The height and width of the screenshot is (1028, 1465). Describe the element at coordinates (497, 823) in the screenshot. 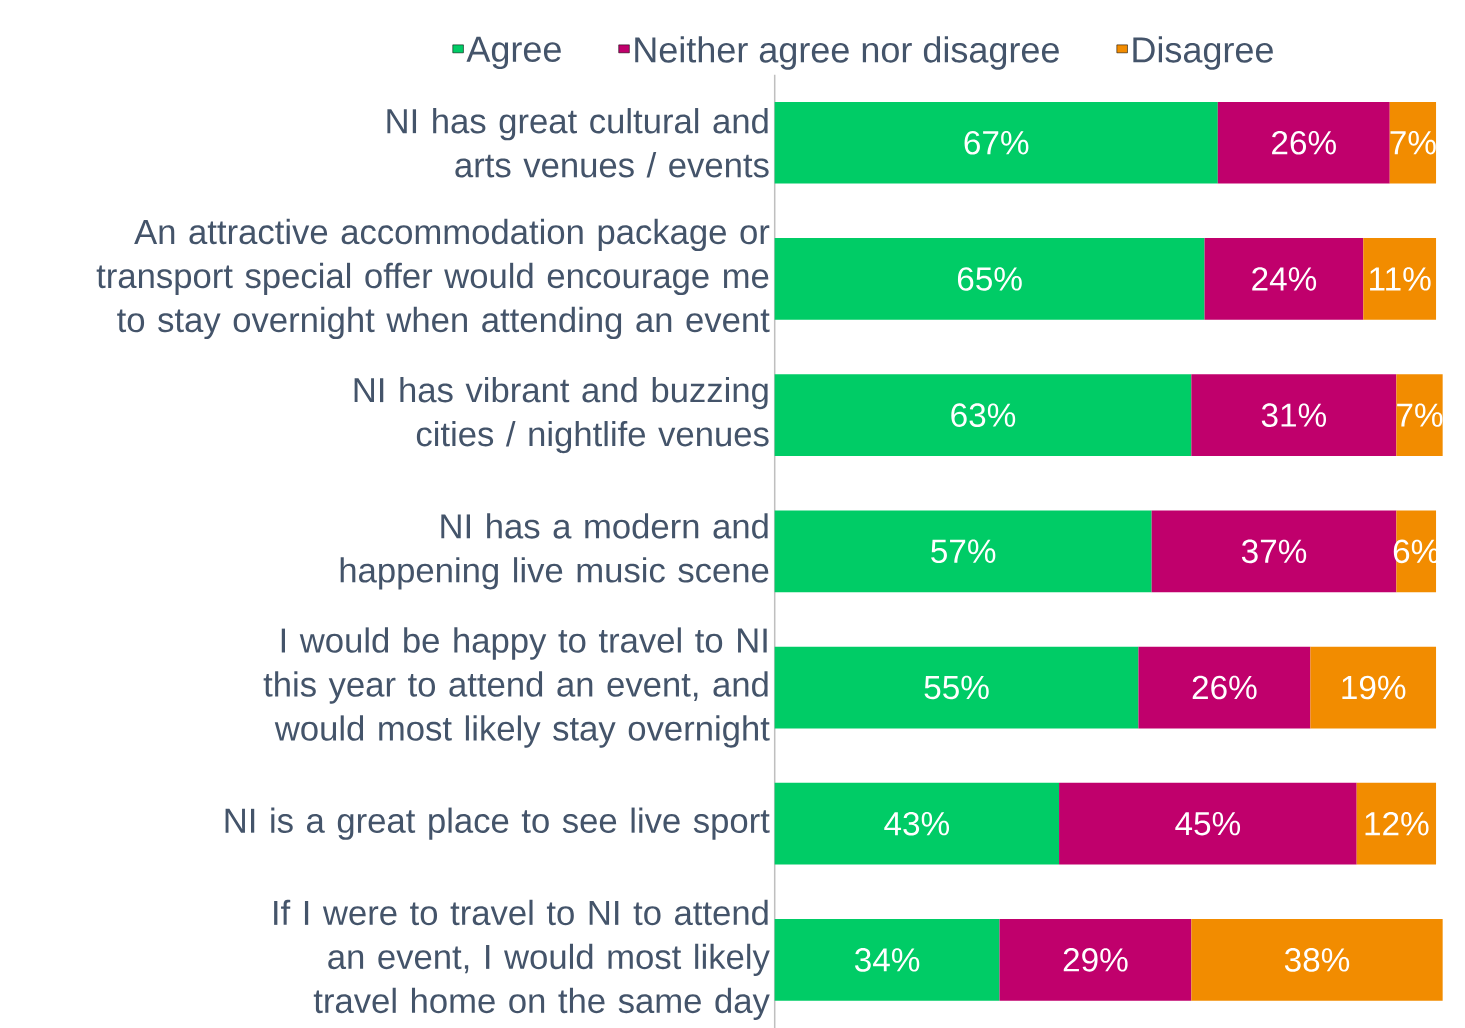

I see `y-tick-label: NI is a great place to see live sport` at that location.